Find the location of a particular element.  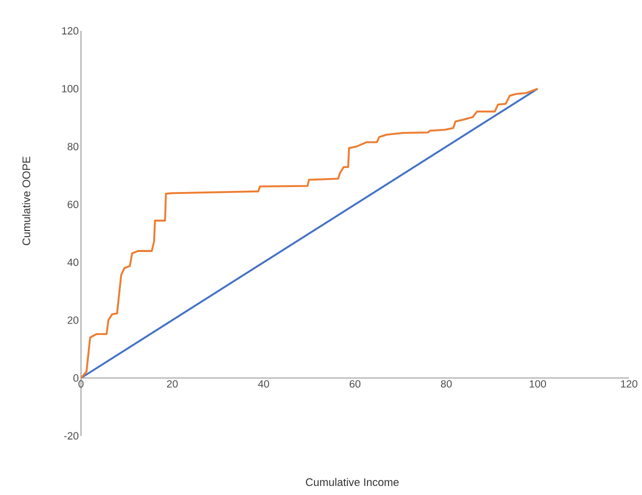

y-tick-label: 120 is located at coordinates (70, 31).